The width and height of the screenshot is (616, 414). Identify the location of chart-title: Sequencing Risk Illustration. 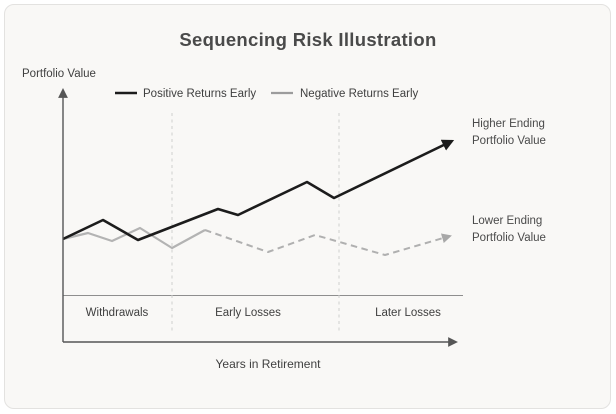
(307, 39).